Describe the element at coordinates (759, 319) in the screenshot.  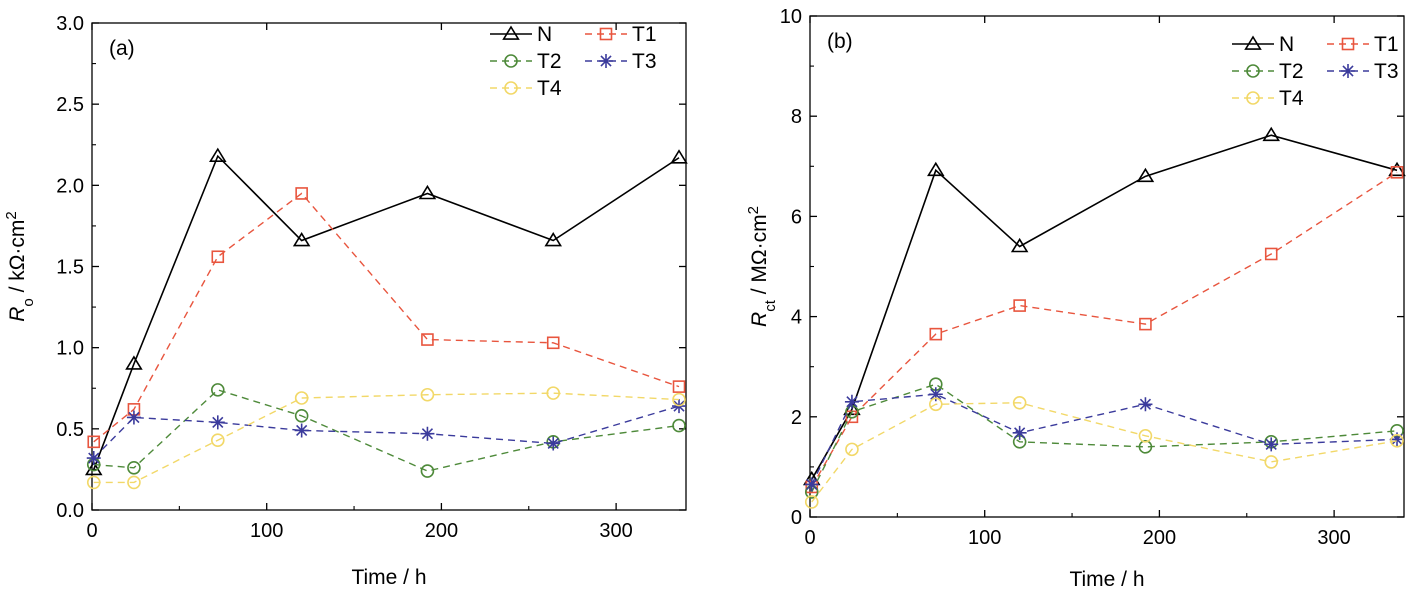
I see `y-title-symbol: R` at that location.